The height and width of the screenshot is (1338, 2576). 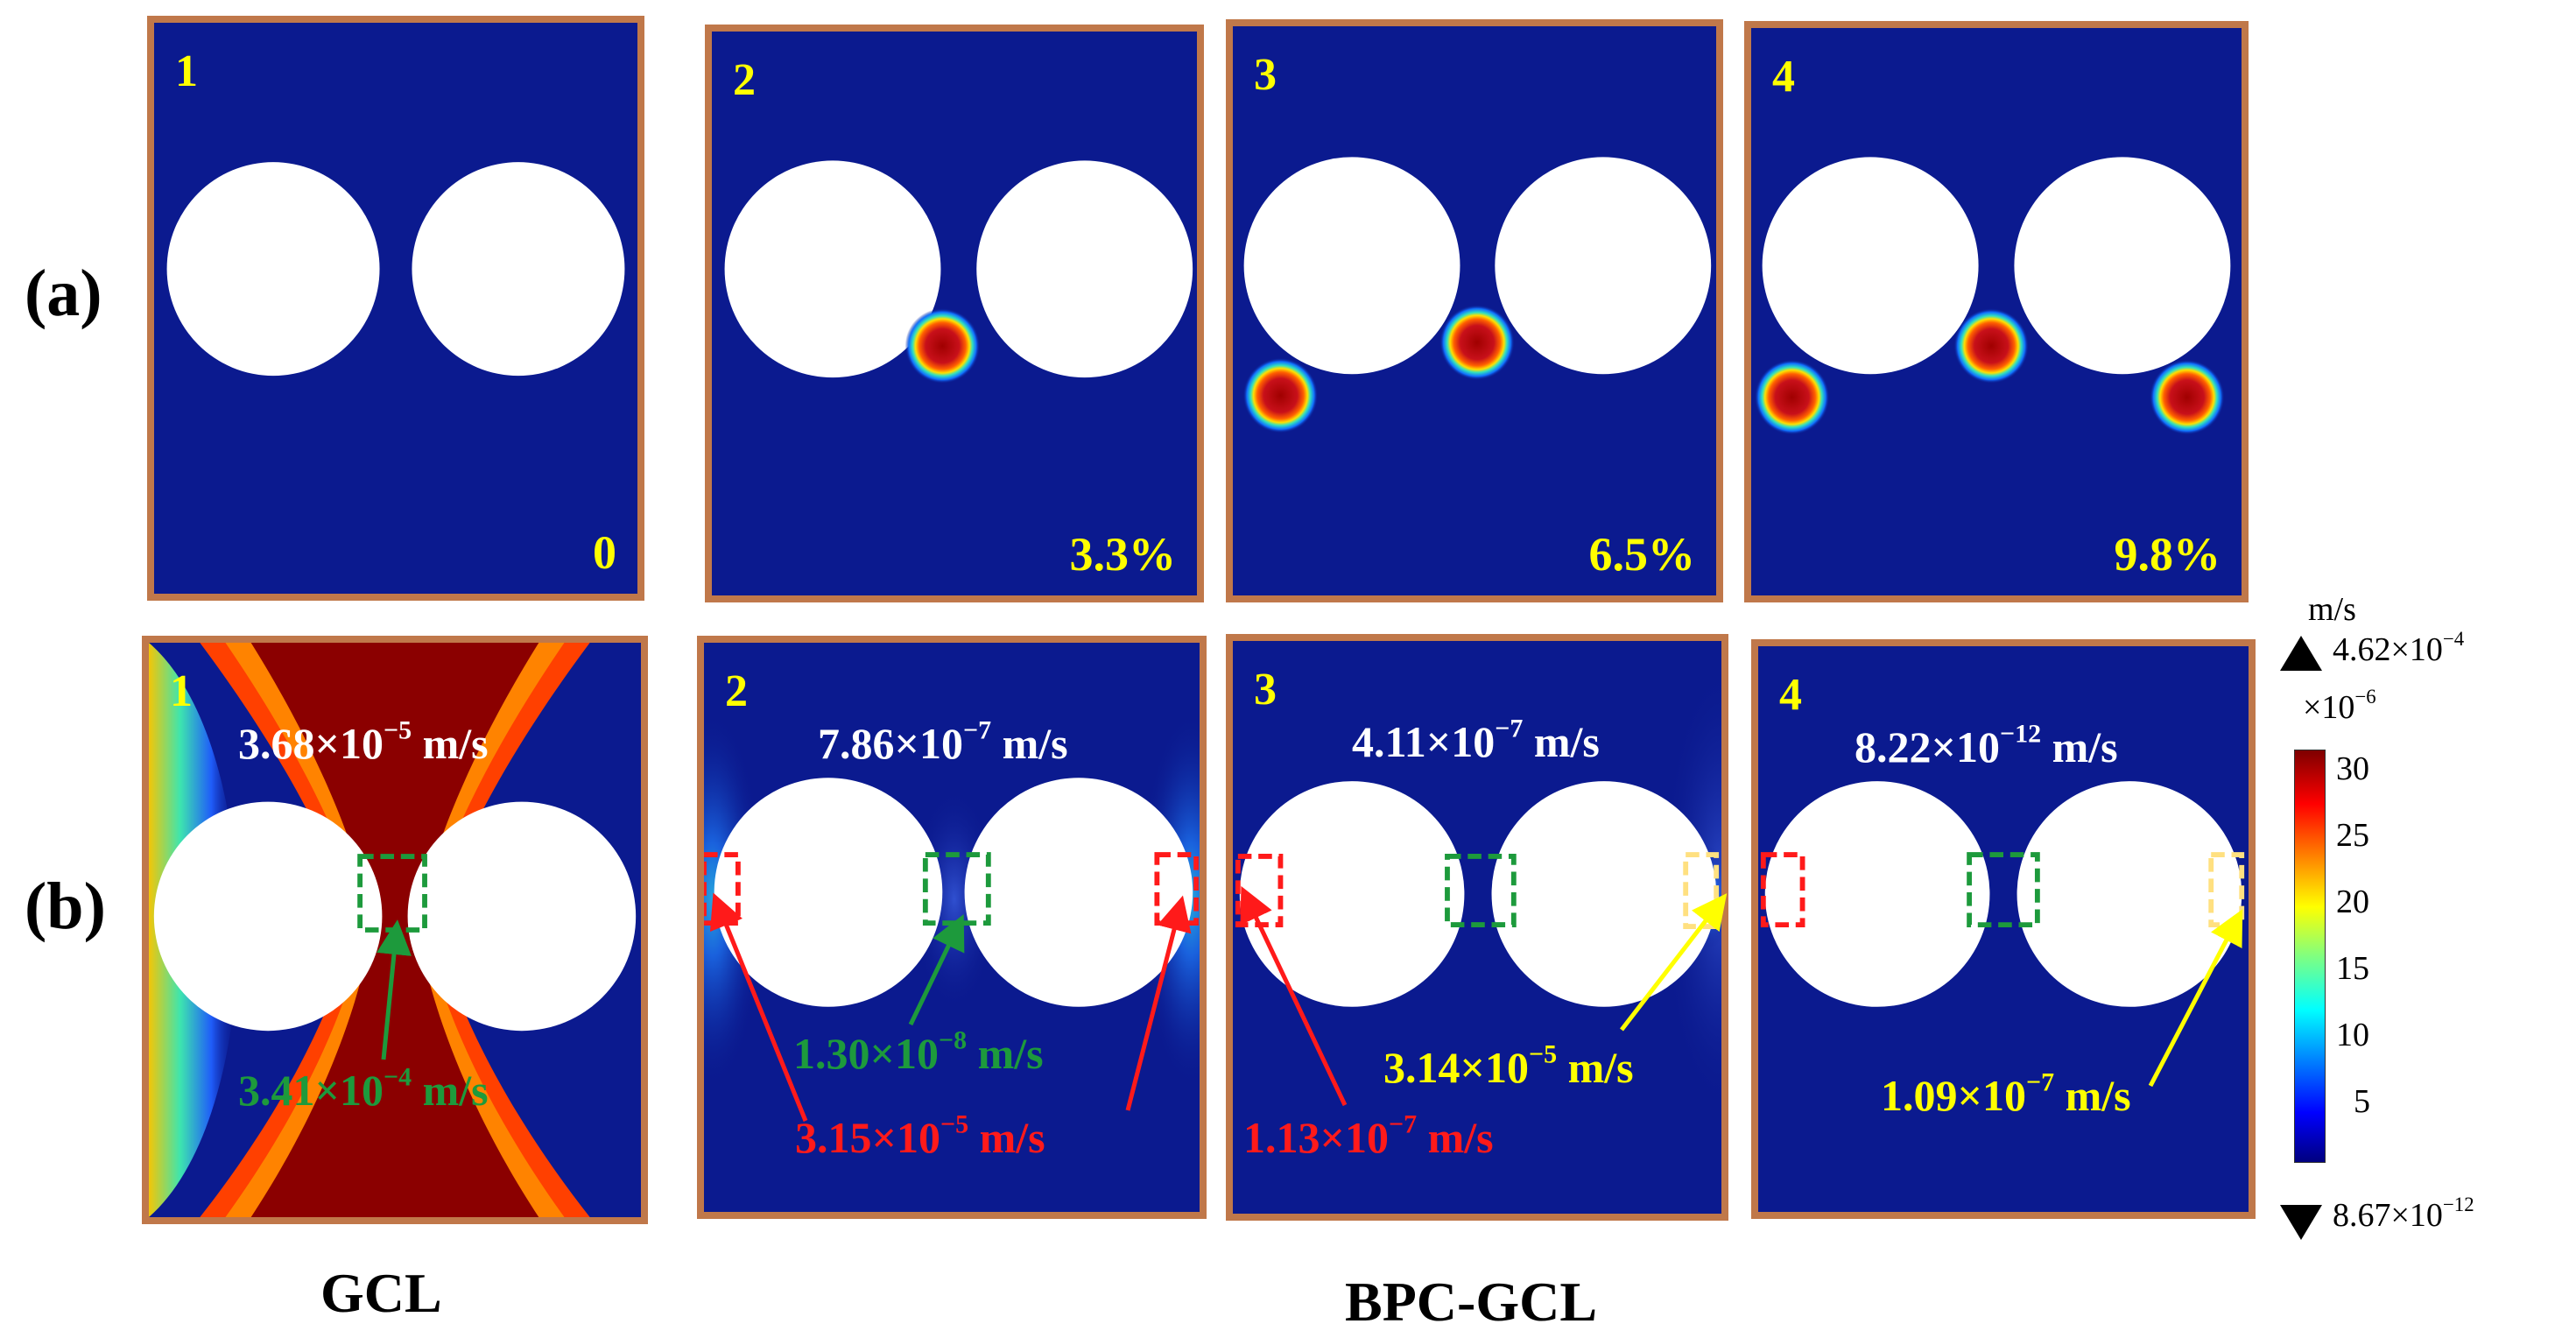 I want to click on panel-b1: 1 3.68×10−5 m/s, so click(x=395, y=930).